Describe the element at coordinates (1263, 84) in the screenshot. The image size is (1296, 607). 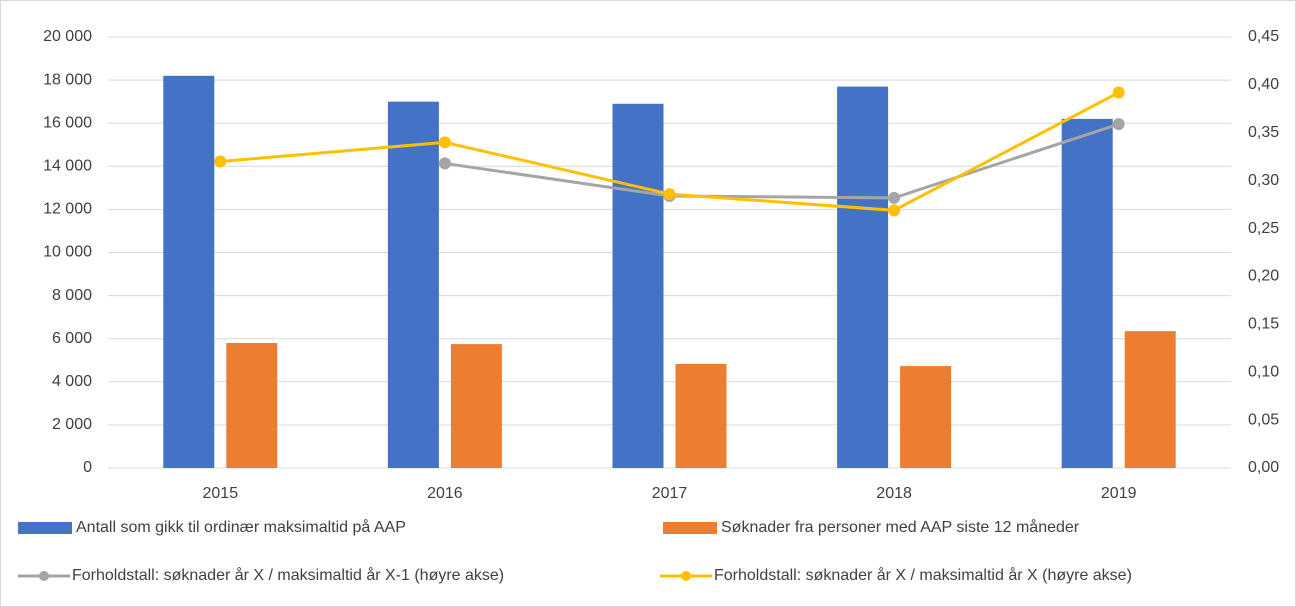
I see `y2-tick-label: 0,40` at that location.